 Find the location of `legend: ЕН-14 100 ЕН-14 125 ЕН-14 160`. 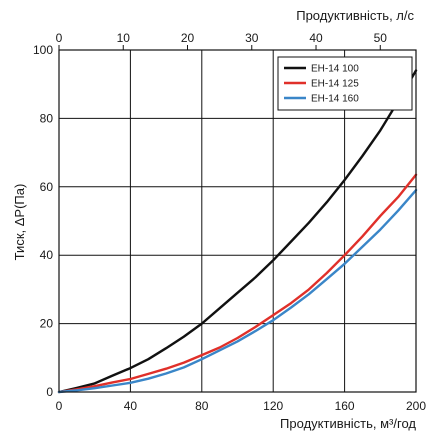

legend: ЕН-14 100 ЕН-14 125 ЕН-14 160 is located at coordinates (345, 83).